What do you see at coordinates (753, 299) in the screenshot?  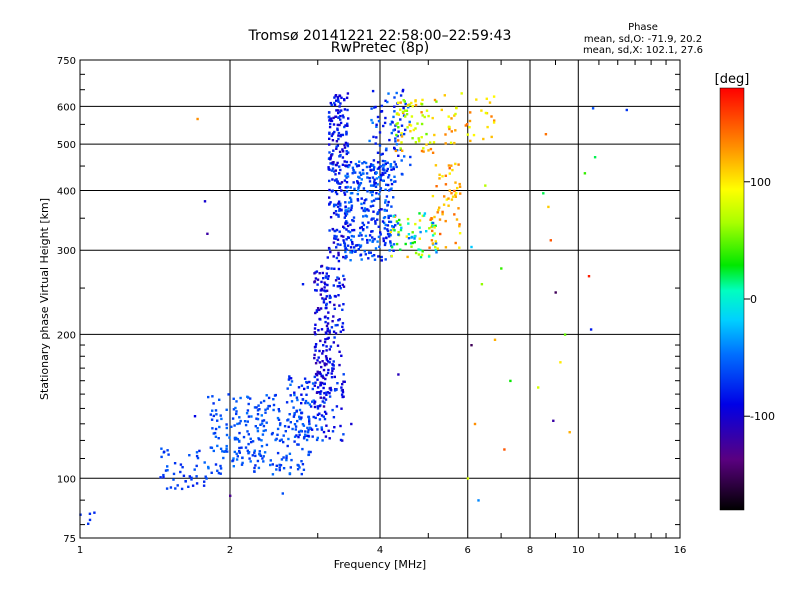 I see `colorbar-tick-label: 0` at bounding box center [753, 299].